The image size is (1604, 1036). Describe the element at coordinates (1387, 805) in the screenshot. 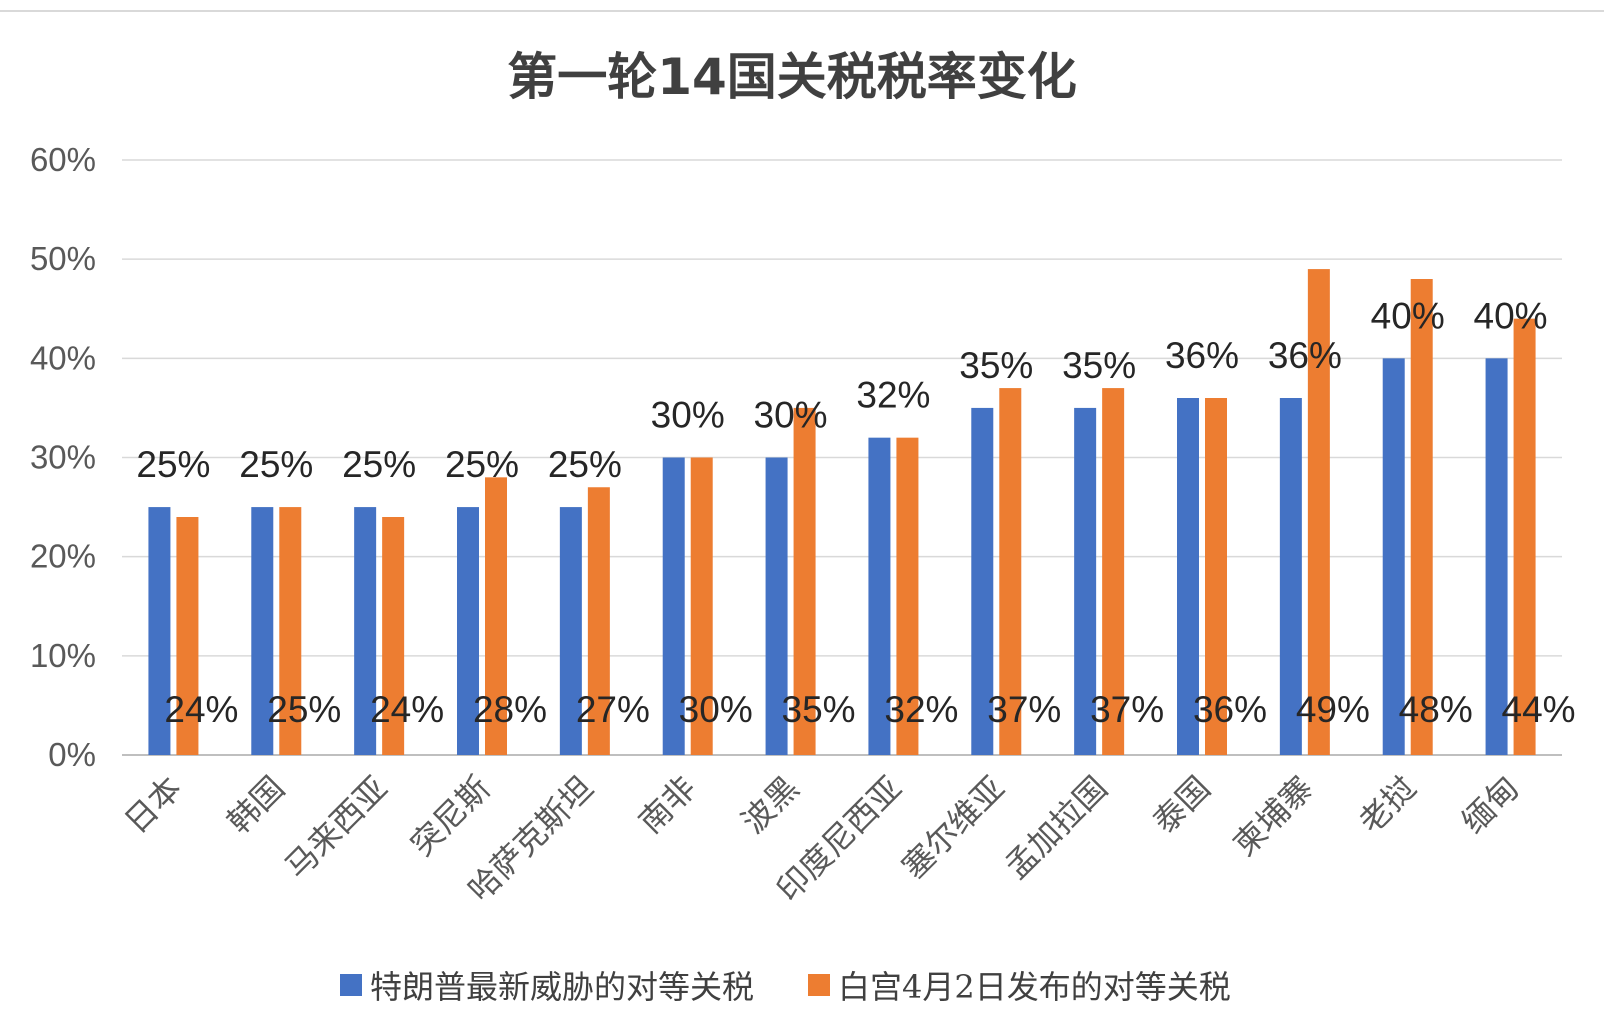

I see `category-label: 老挝` at that location.